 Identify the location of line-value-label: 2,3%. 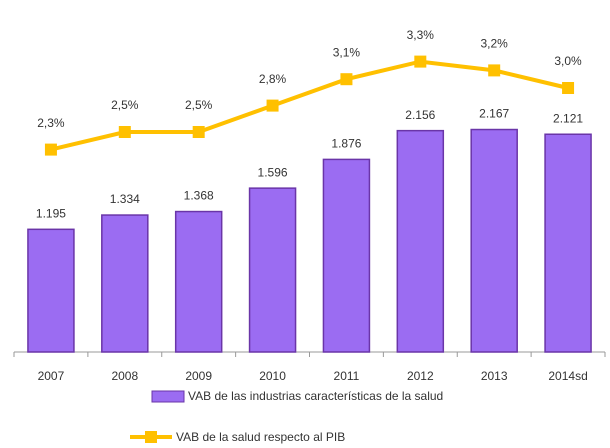
(51, 123).